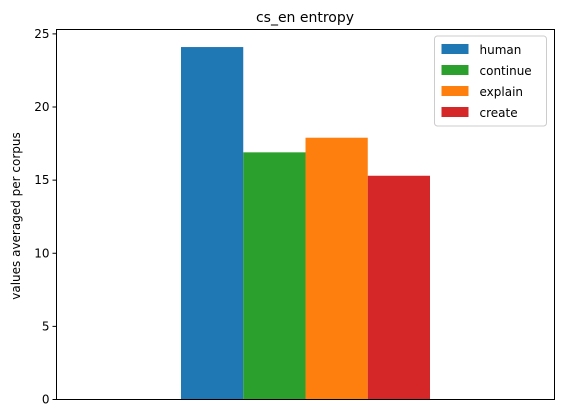 Image resolution: width=563 pixels, height=417 pixels. What do you see at coordinates (499, 113) in the screenshot?
I see `legend-label-create: create` at bounding box center [499, 113].